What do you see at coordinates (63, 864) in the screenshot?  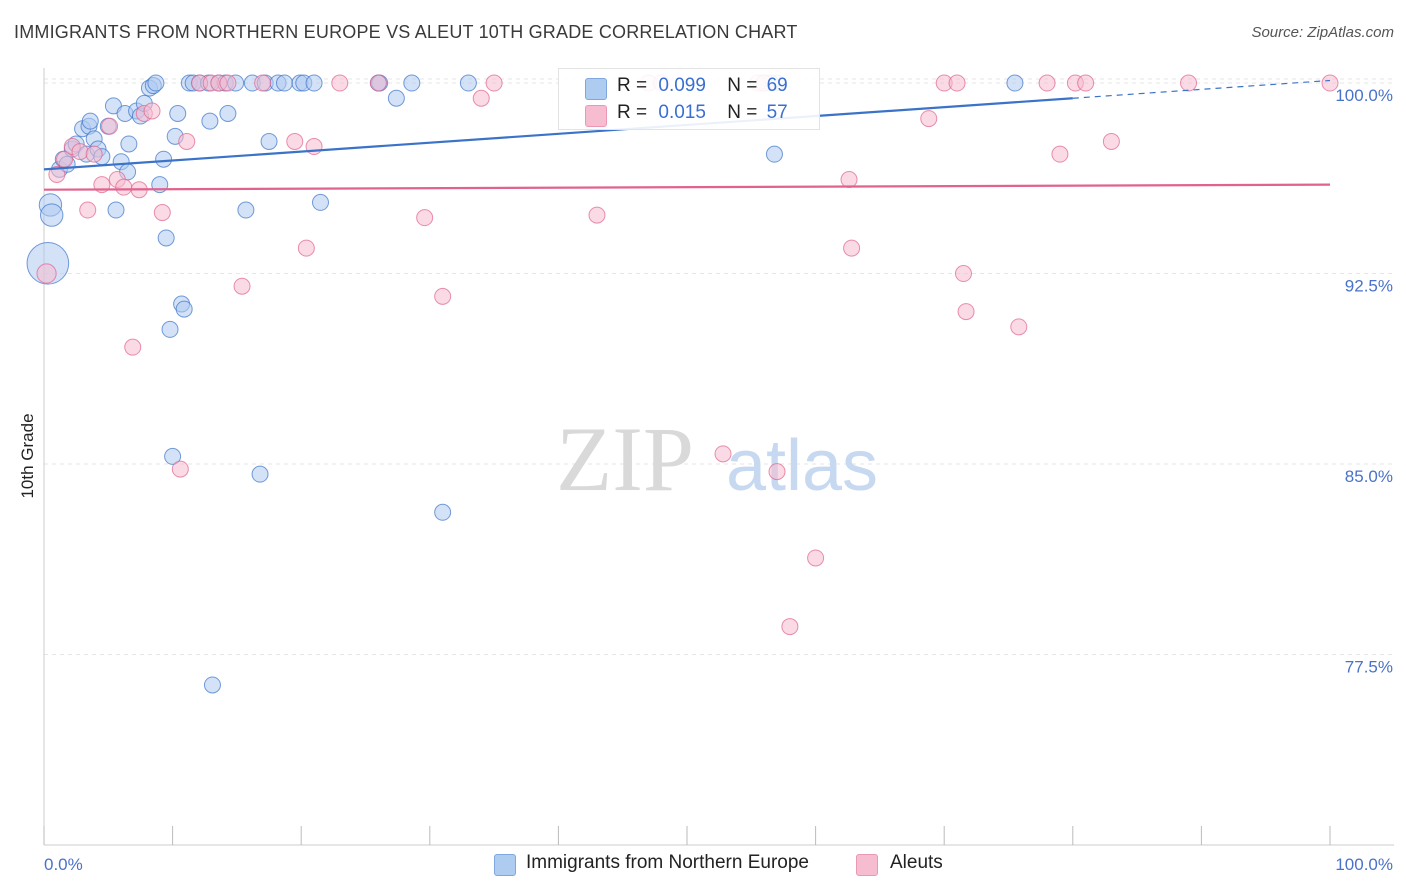 I see `x-tick-label-min: 0.0%` at bounding box center [63, 864].